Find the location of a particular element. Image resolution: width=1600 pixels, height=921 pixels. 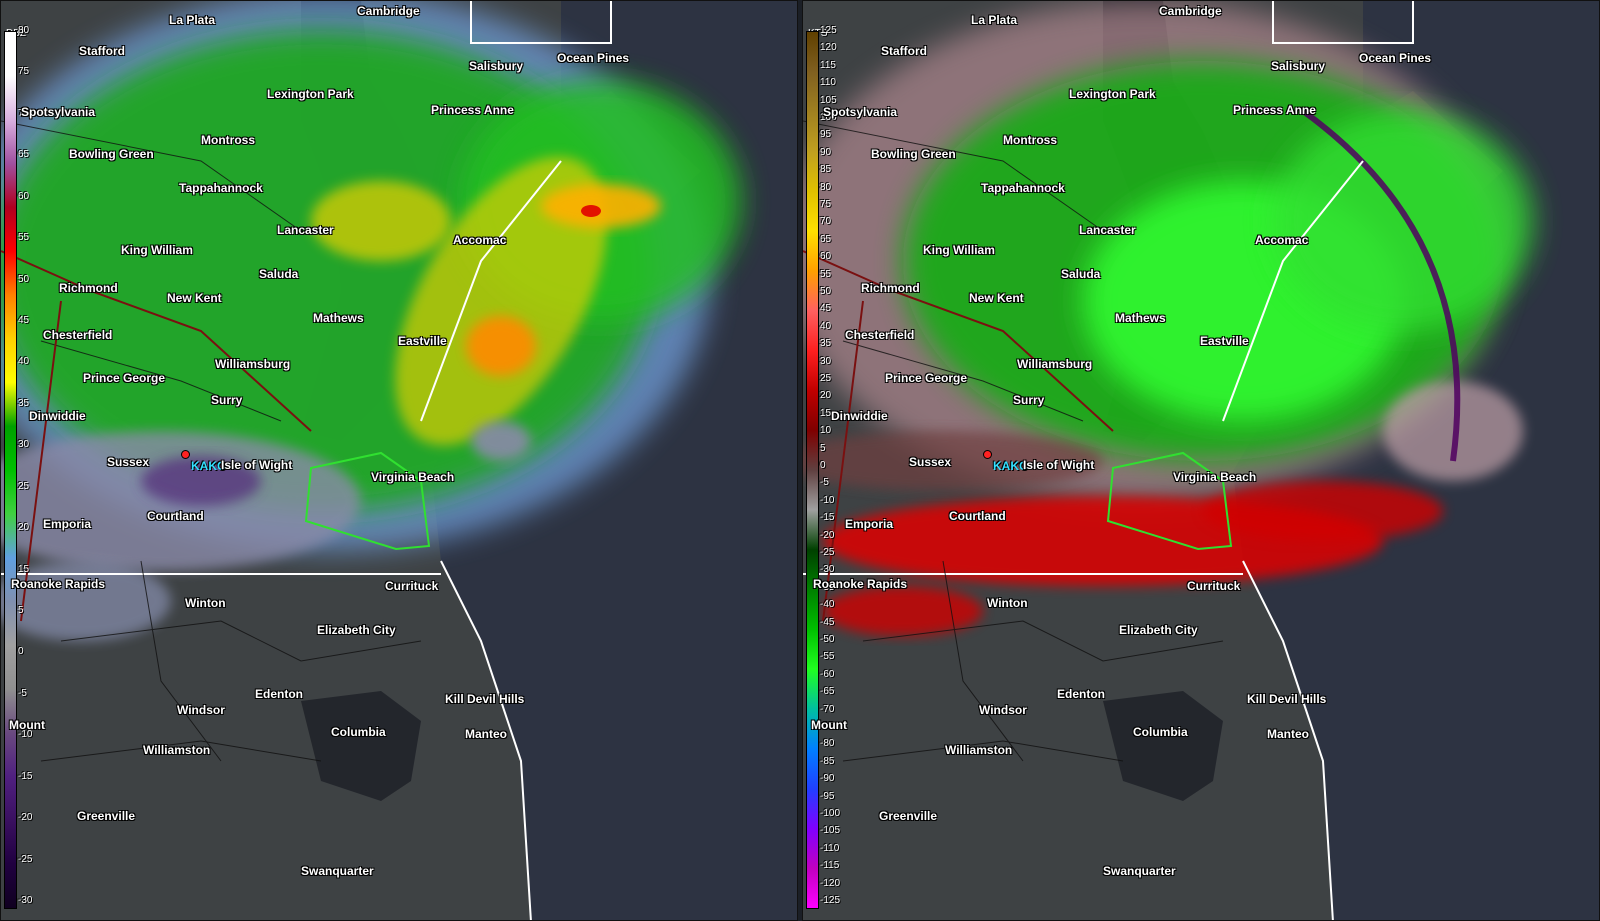

reflectivity-scale-tick: 50 is located at coordinates (24, 279).